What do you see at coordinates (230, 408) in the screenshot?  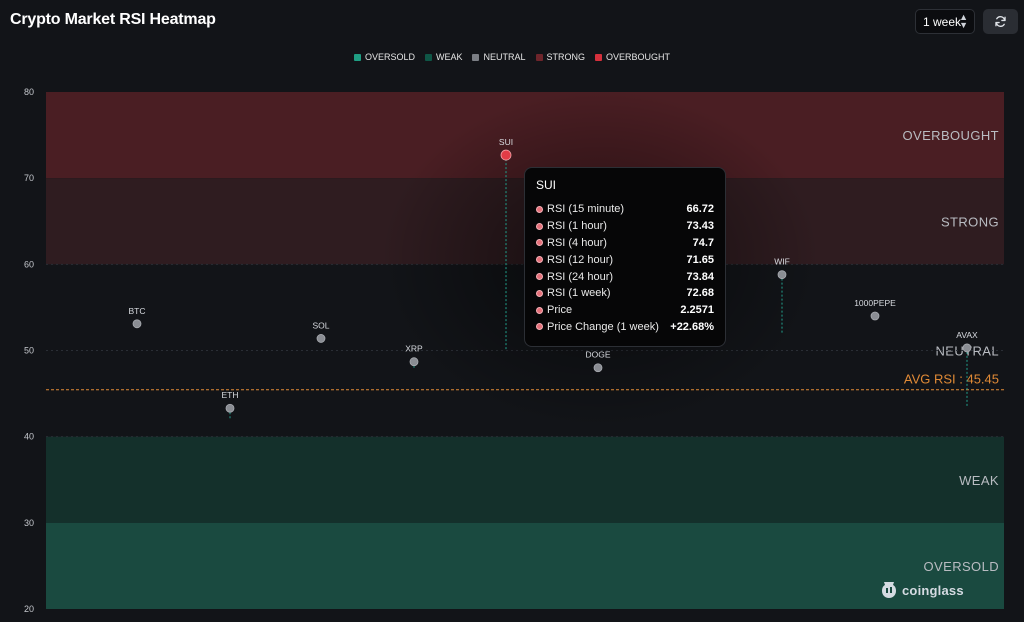 I see `data-point-eth` at bounding box center [230, 408].